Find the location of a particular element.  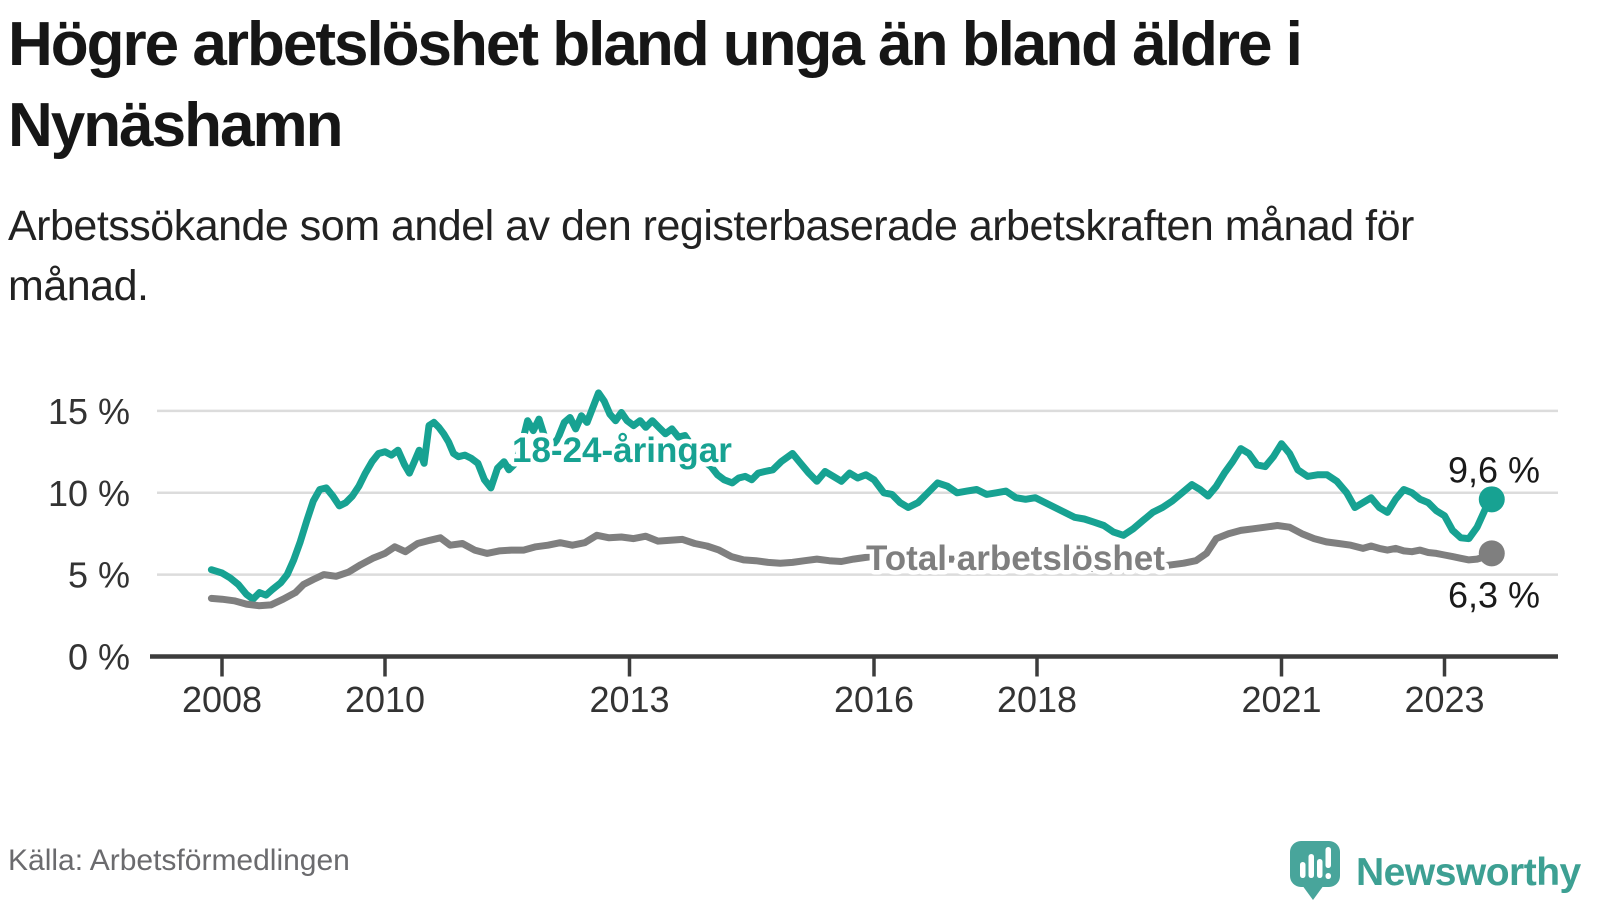

x-axis-label: 2023 is located at coordinates (1444, 699).